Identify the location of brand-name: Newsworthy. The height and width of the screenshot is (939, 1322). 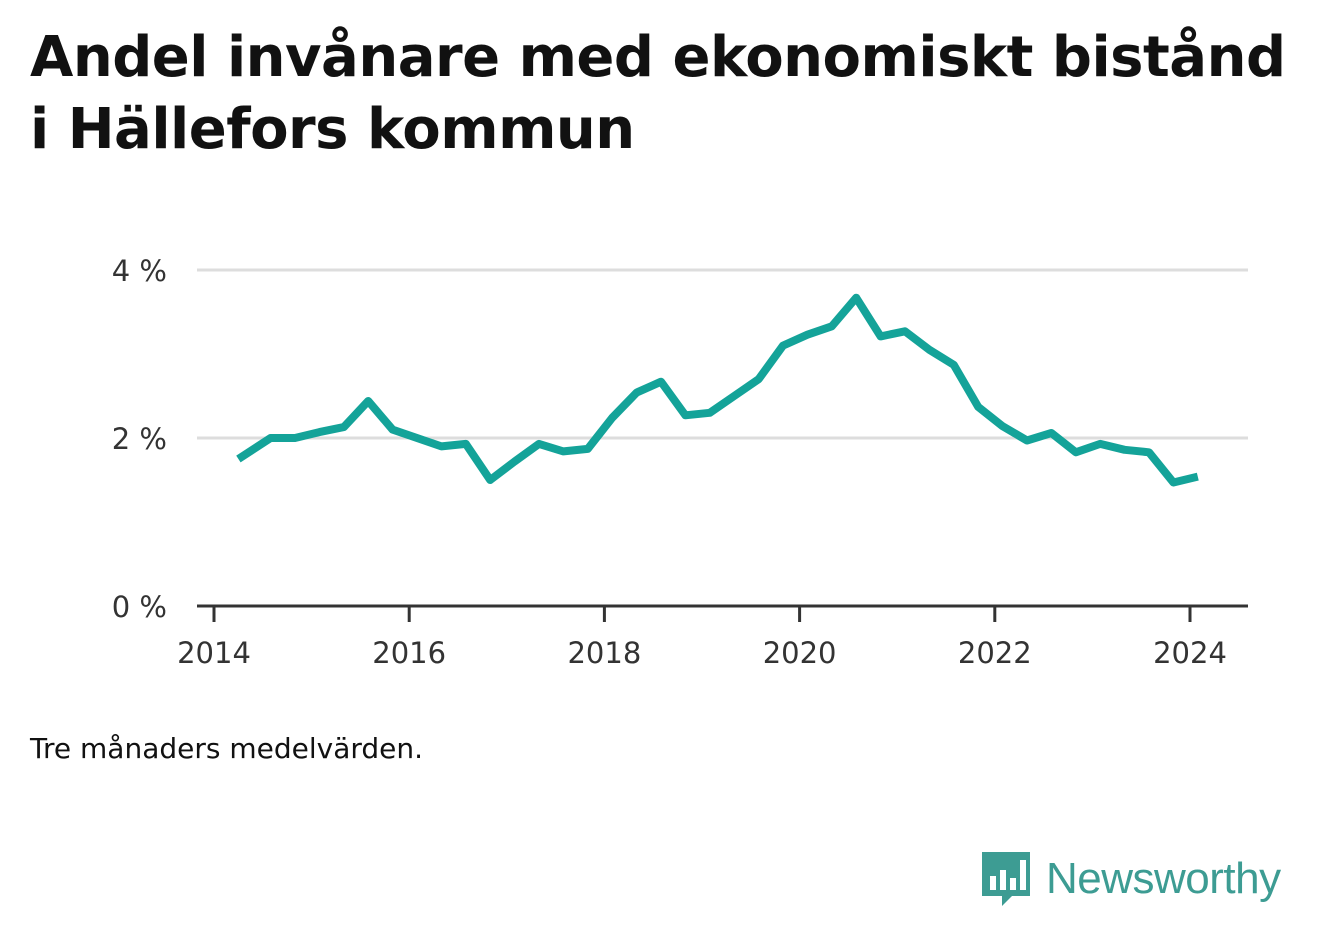
(1163, 878).